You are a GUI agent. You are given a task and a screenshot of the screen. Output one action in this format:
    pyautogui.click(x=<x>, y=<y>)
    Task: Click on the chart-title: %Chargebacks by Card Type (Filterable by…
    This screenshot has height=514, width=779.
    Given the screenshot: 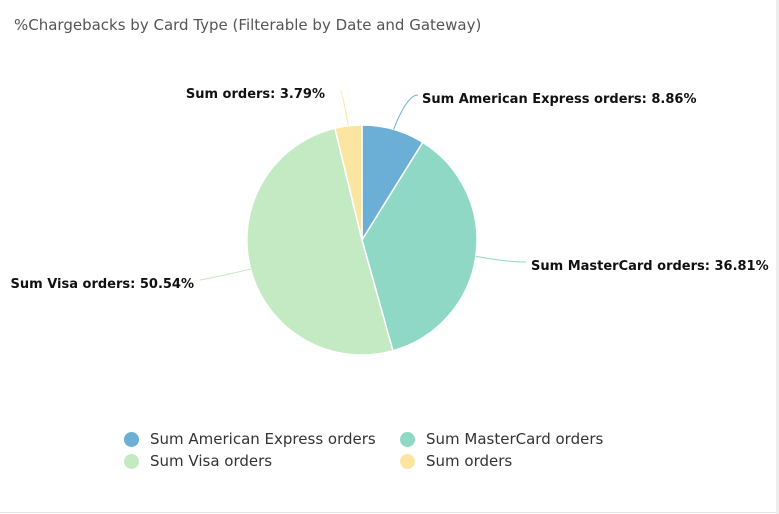 What is the action you would take?
    pyautogui.click(x=248, y=25)
    